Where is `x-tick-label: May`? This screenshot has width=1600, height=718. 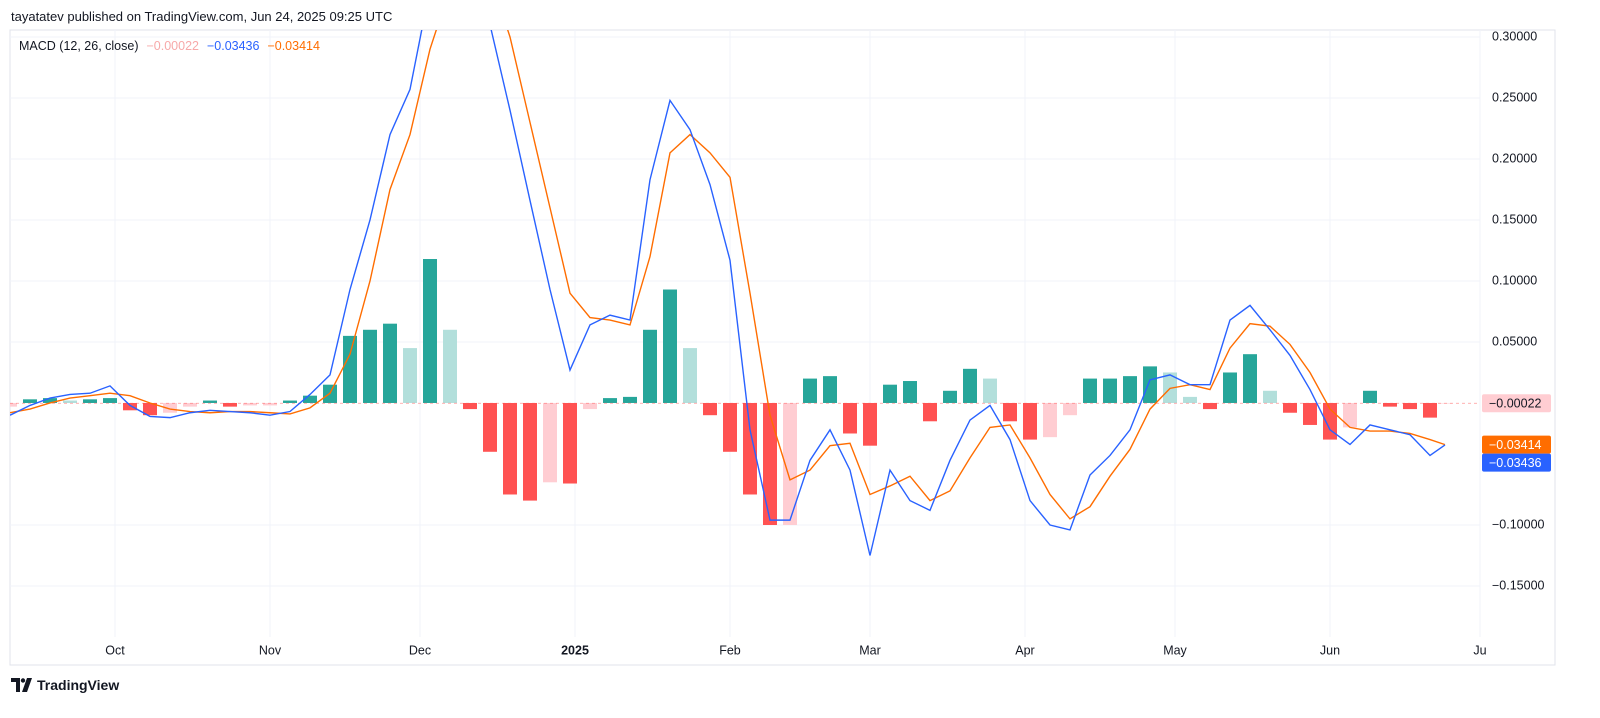 x-tick-label: May is located at coordinates (1175, 650).